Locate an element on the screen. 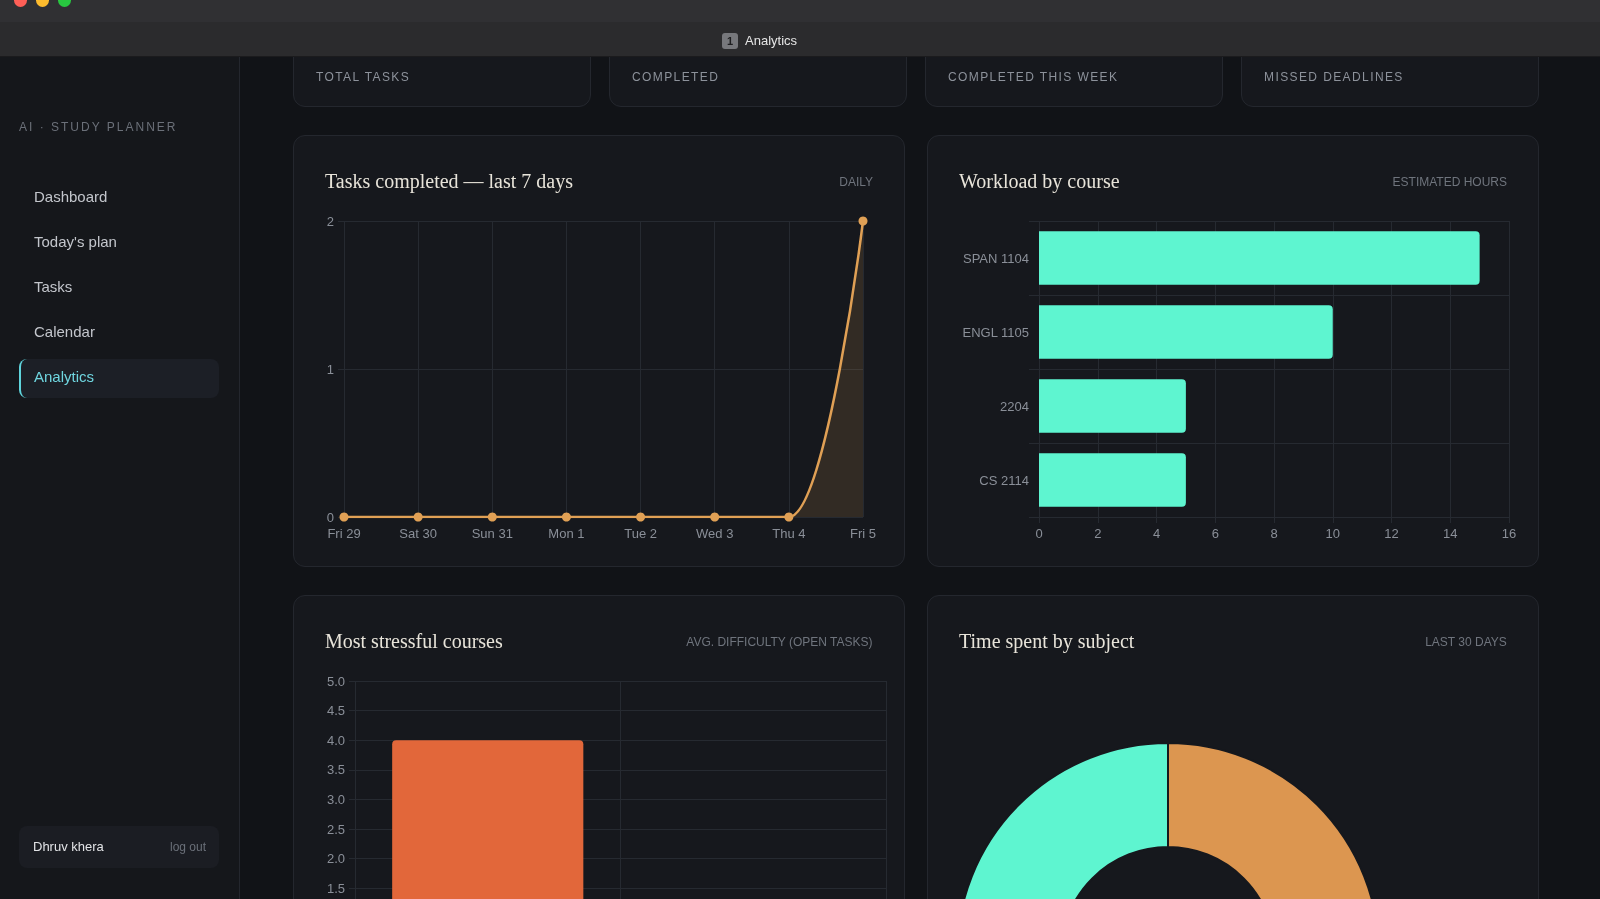 The image size is (1600, 899). text: log out is located at coordinates (187, 847).